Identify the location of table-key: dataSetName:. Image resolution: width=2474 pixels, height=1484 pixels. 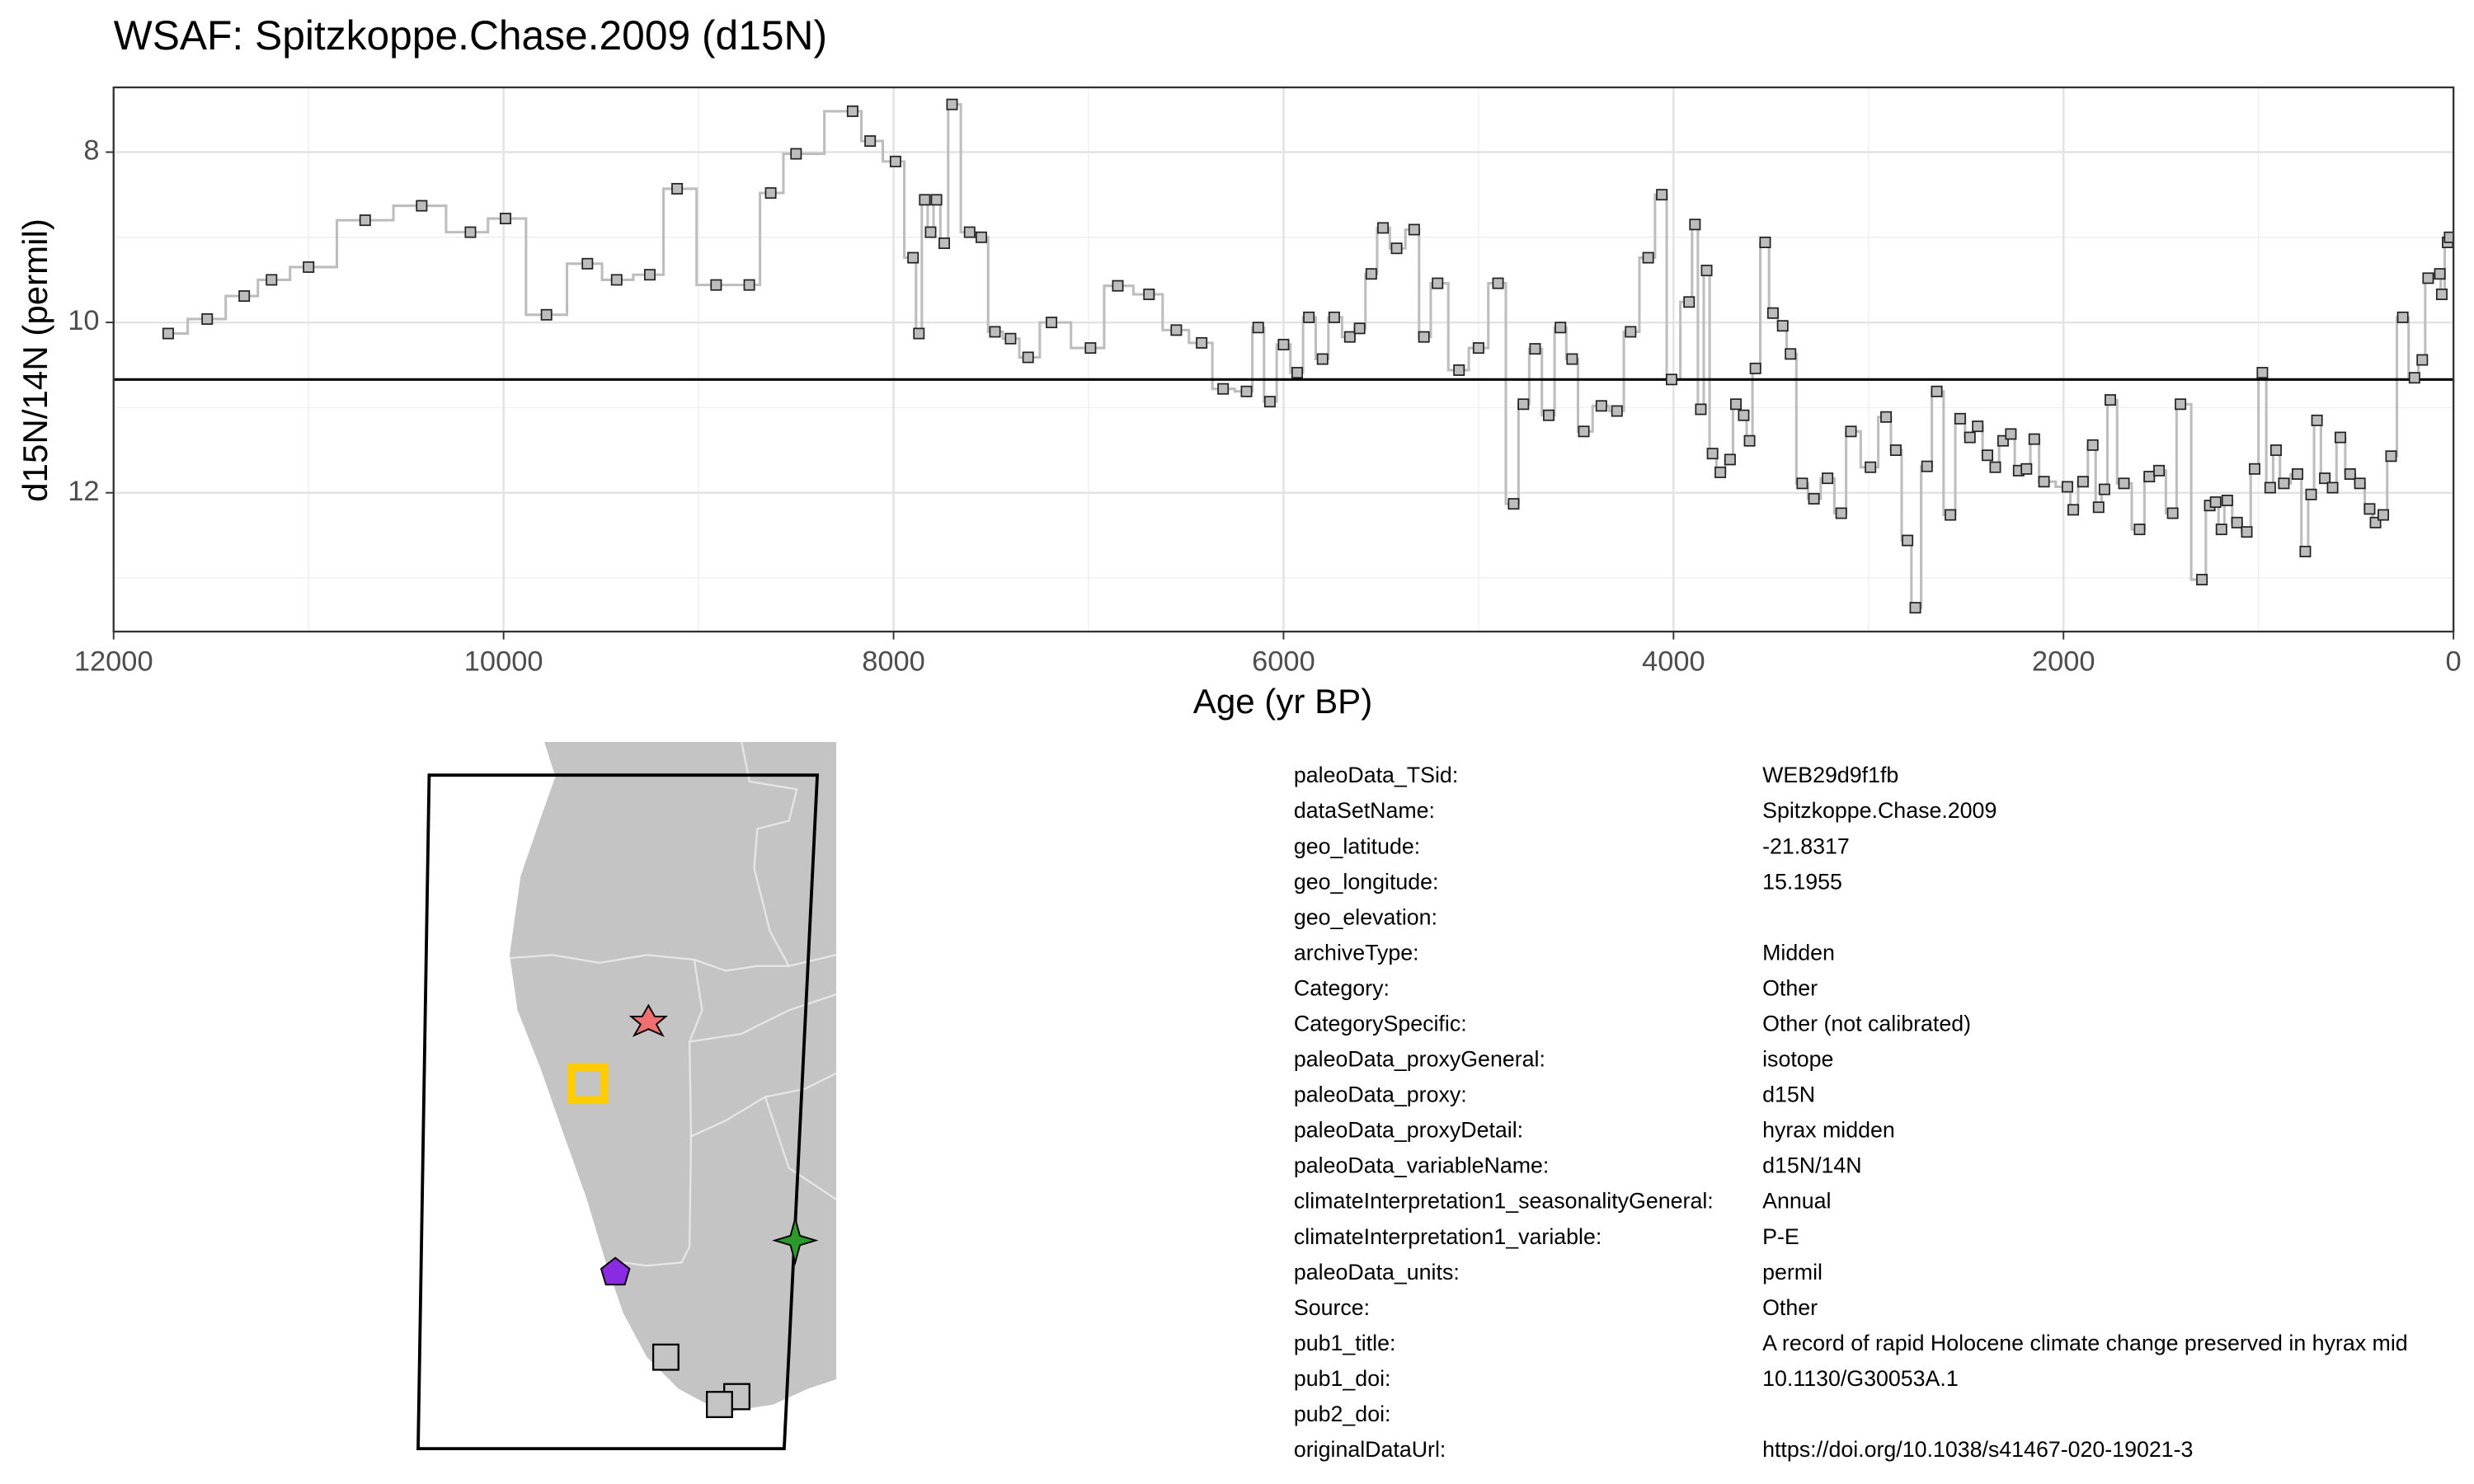
(1364, 810).